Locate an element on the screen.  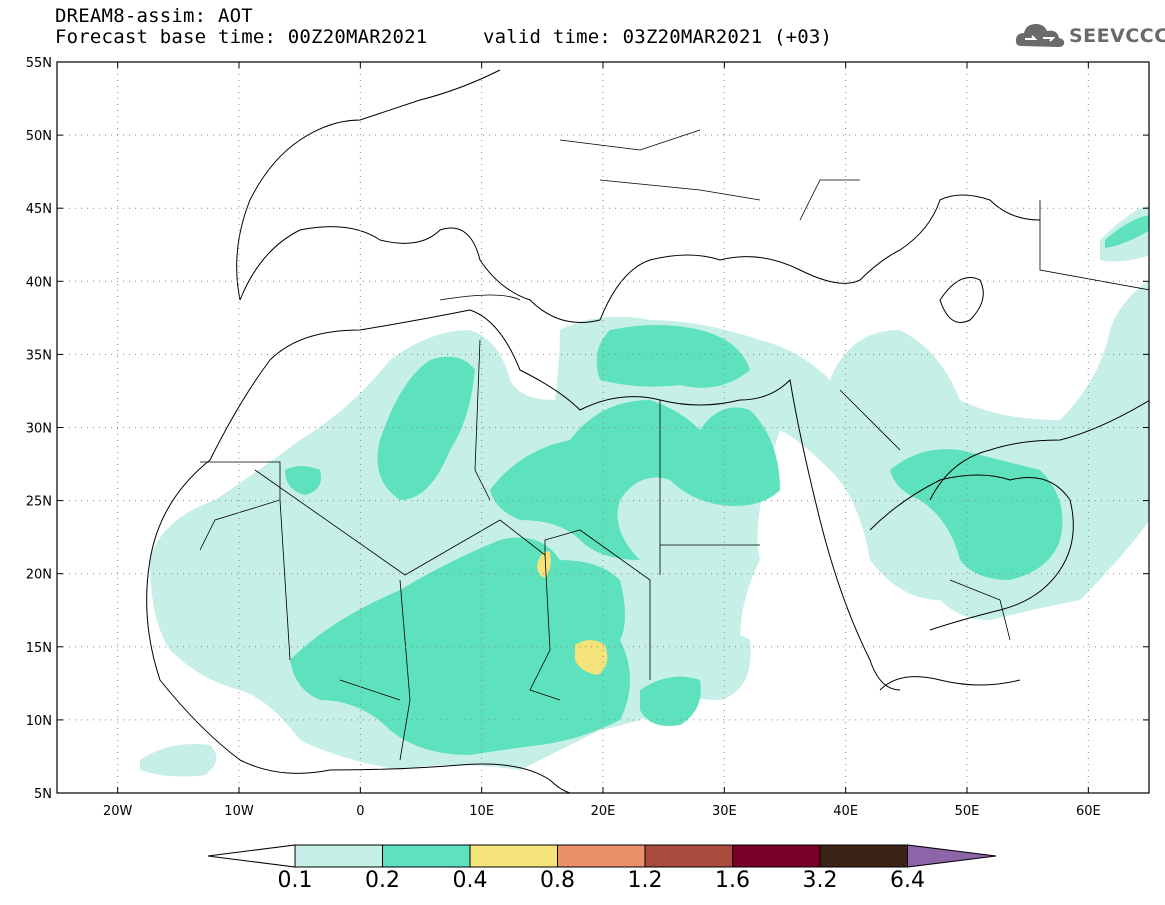
forecast-base-time: Forecast base time: 00Z20MAR2021 is located at coordinates (241, 37).